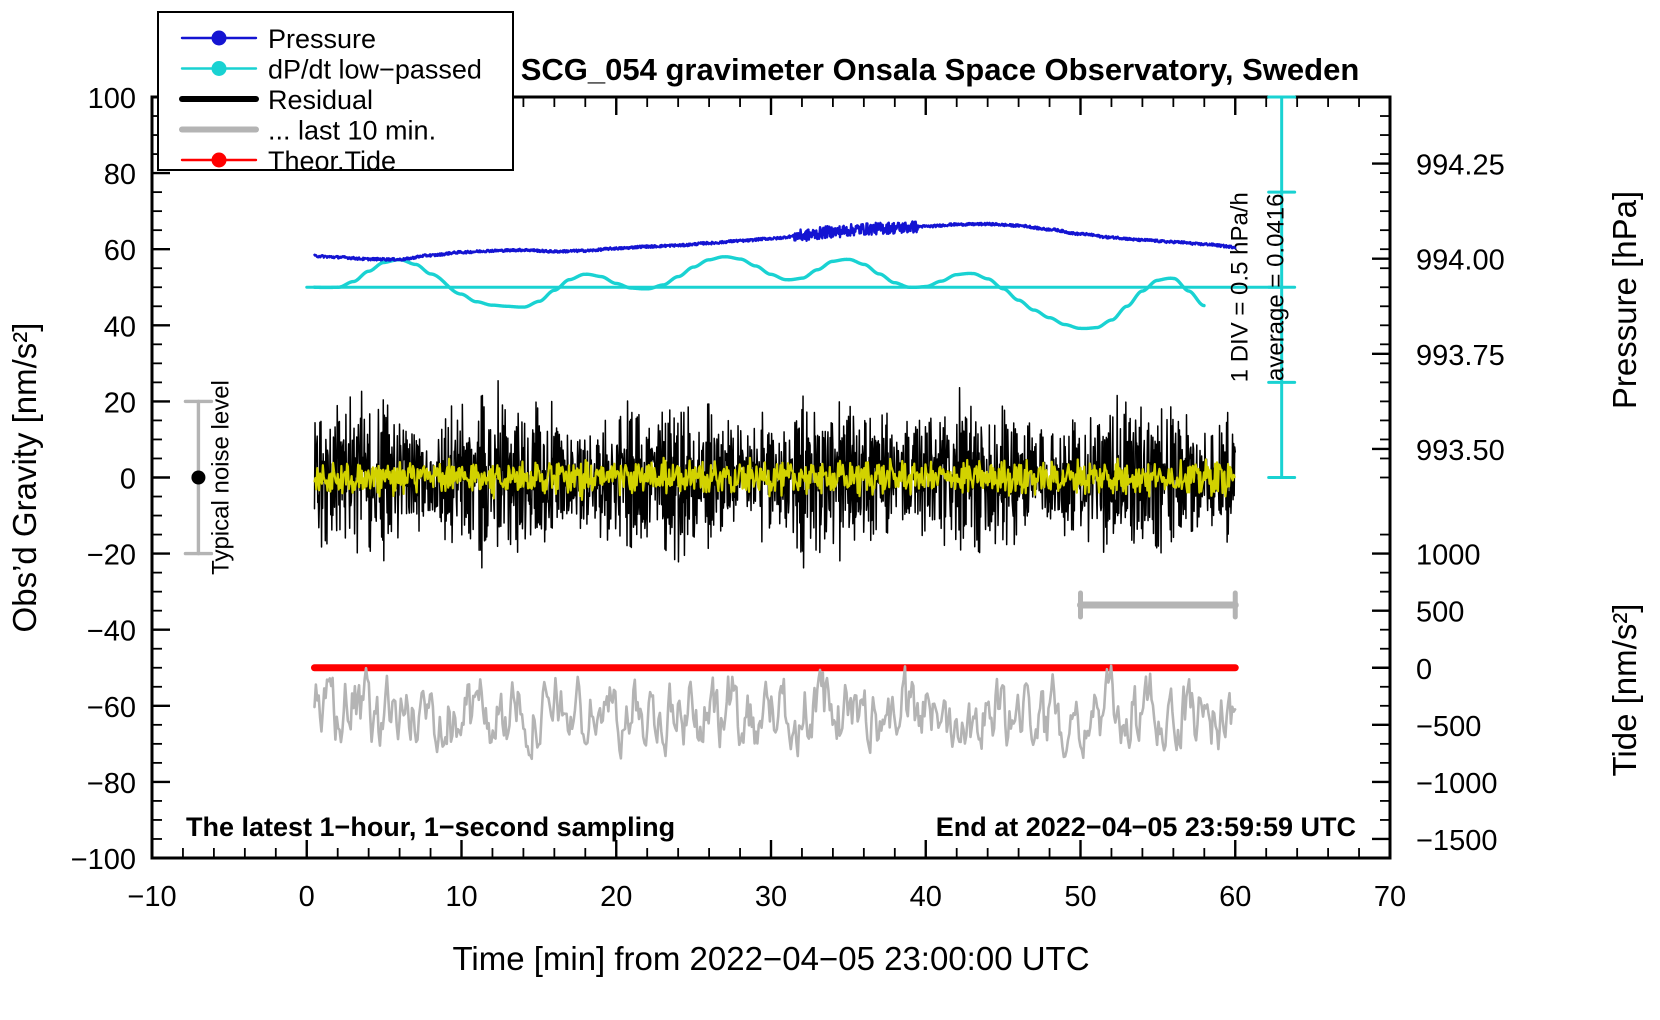  Describe the element at coordinates (1240, 287) in the screenshot. I see `dpdt-scale-label: 1 DIV = 0.5 hPa/h` at that location.